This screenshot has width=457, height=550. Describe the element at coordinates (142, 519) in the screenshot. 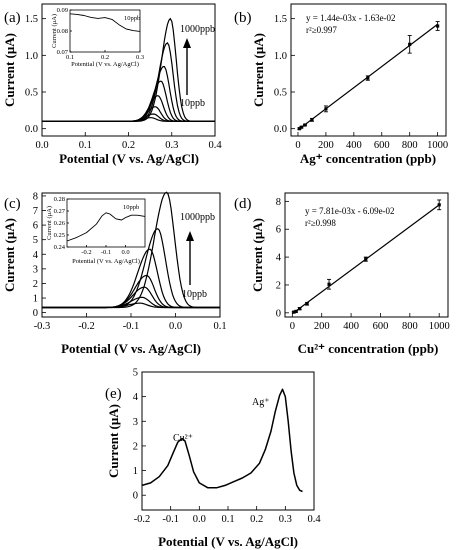

I see `e-xtick-label: -0.2` at that location.